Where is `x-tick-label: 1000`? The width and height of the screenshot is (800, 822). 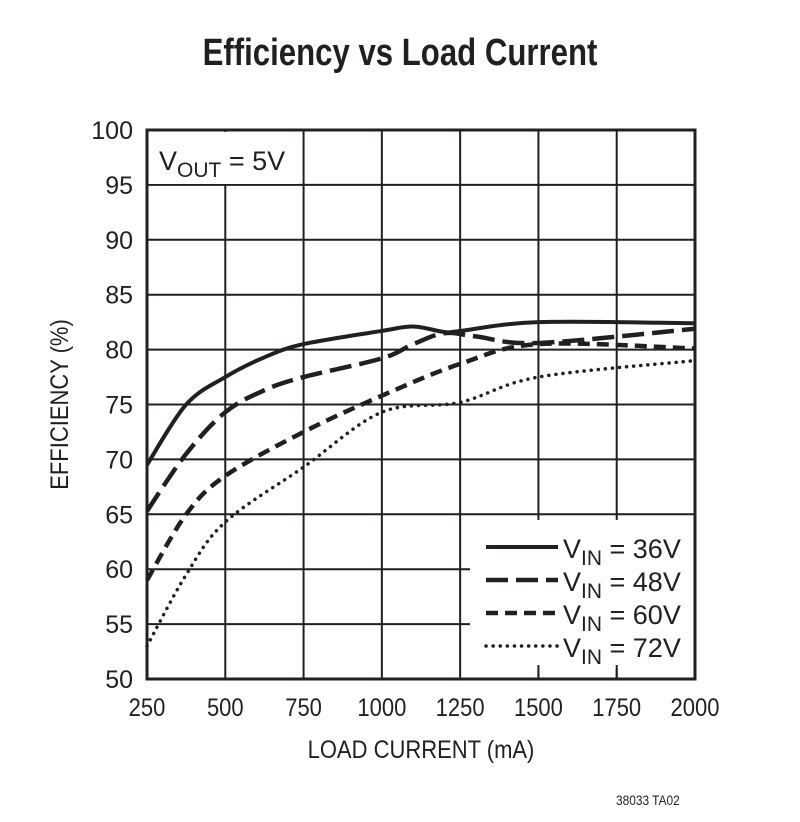
x-tick-label: 1000 is located at coordinates (381, 708).